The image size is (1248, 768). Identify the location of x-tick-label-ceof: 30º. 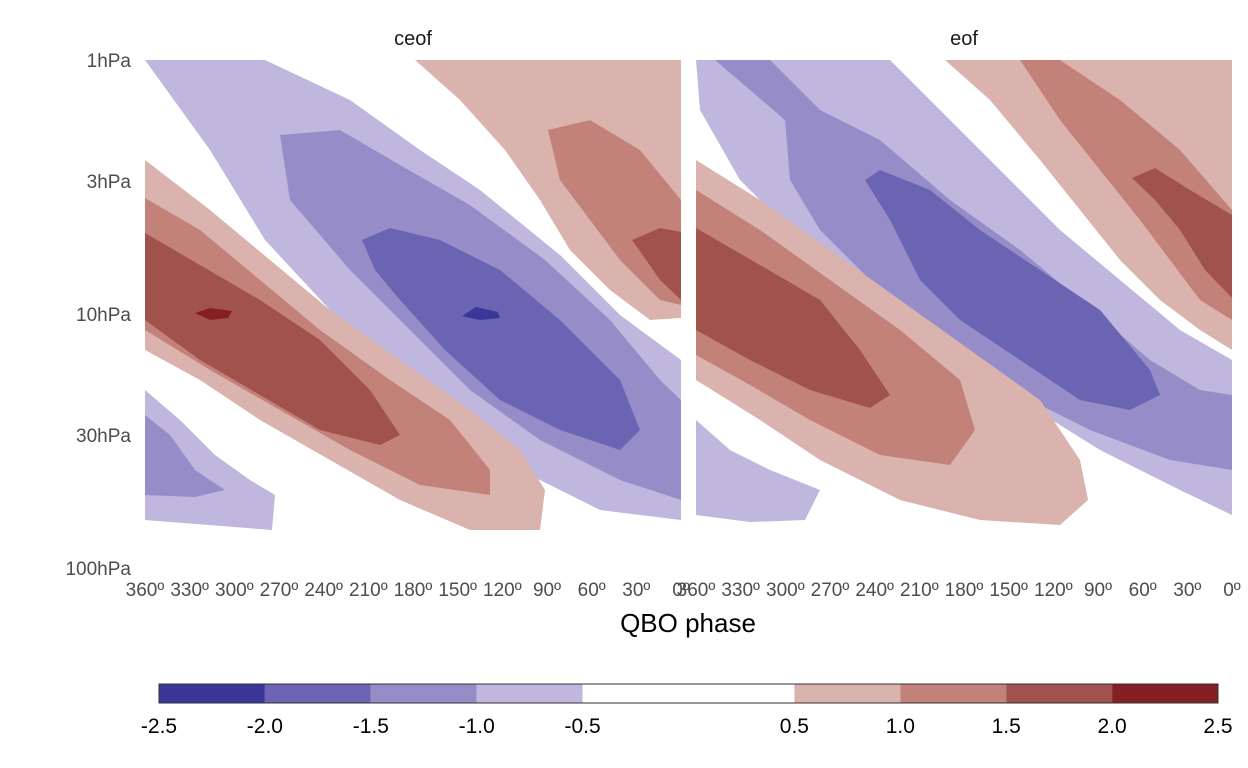
(636, 590).